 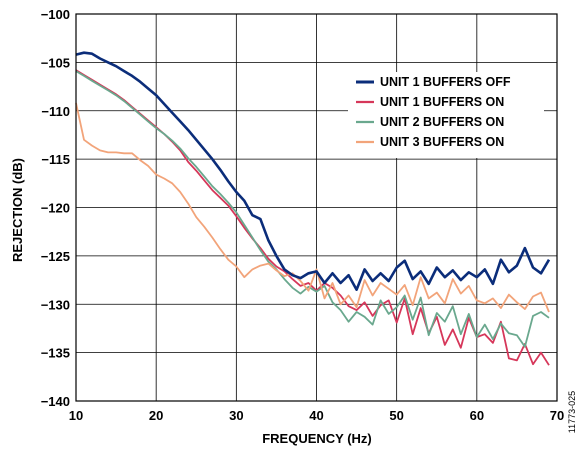 I want to click on x-tick-labels: 10 20 30 40 50 60 70, so click(x=316, y=415).